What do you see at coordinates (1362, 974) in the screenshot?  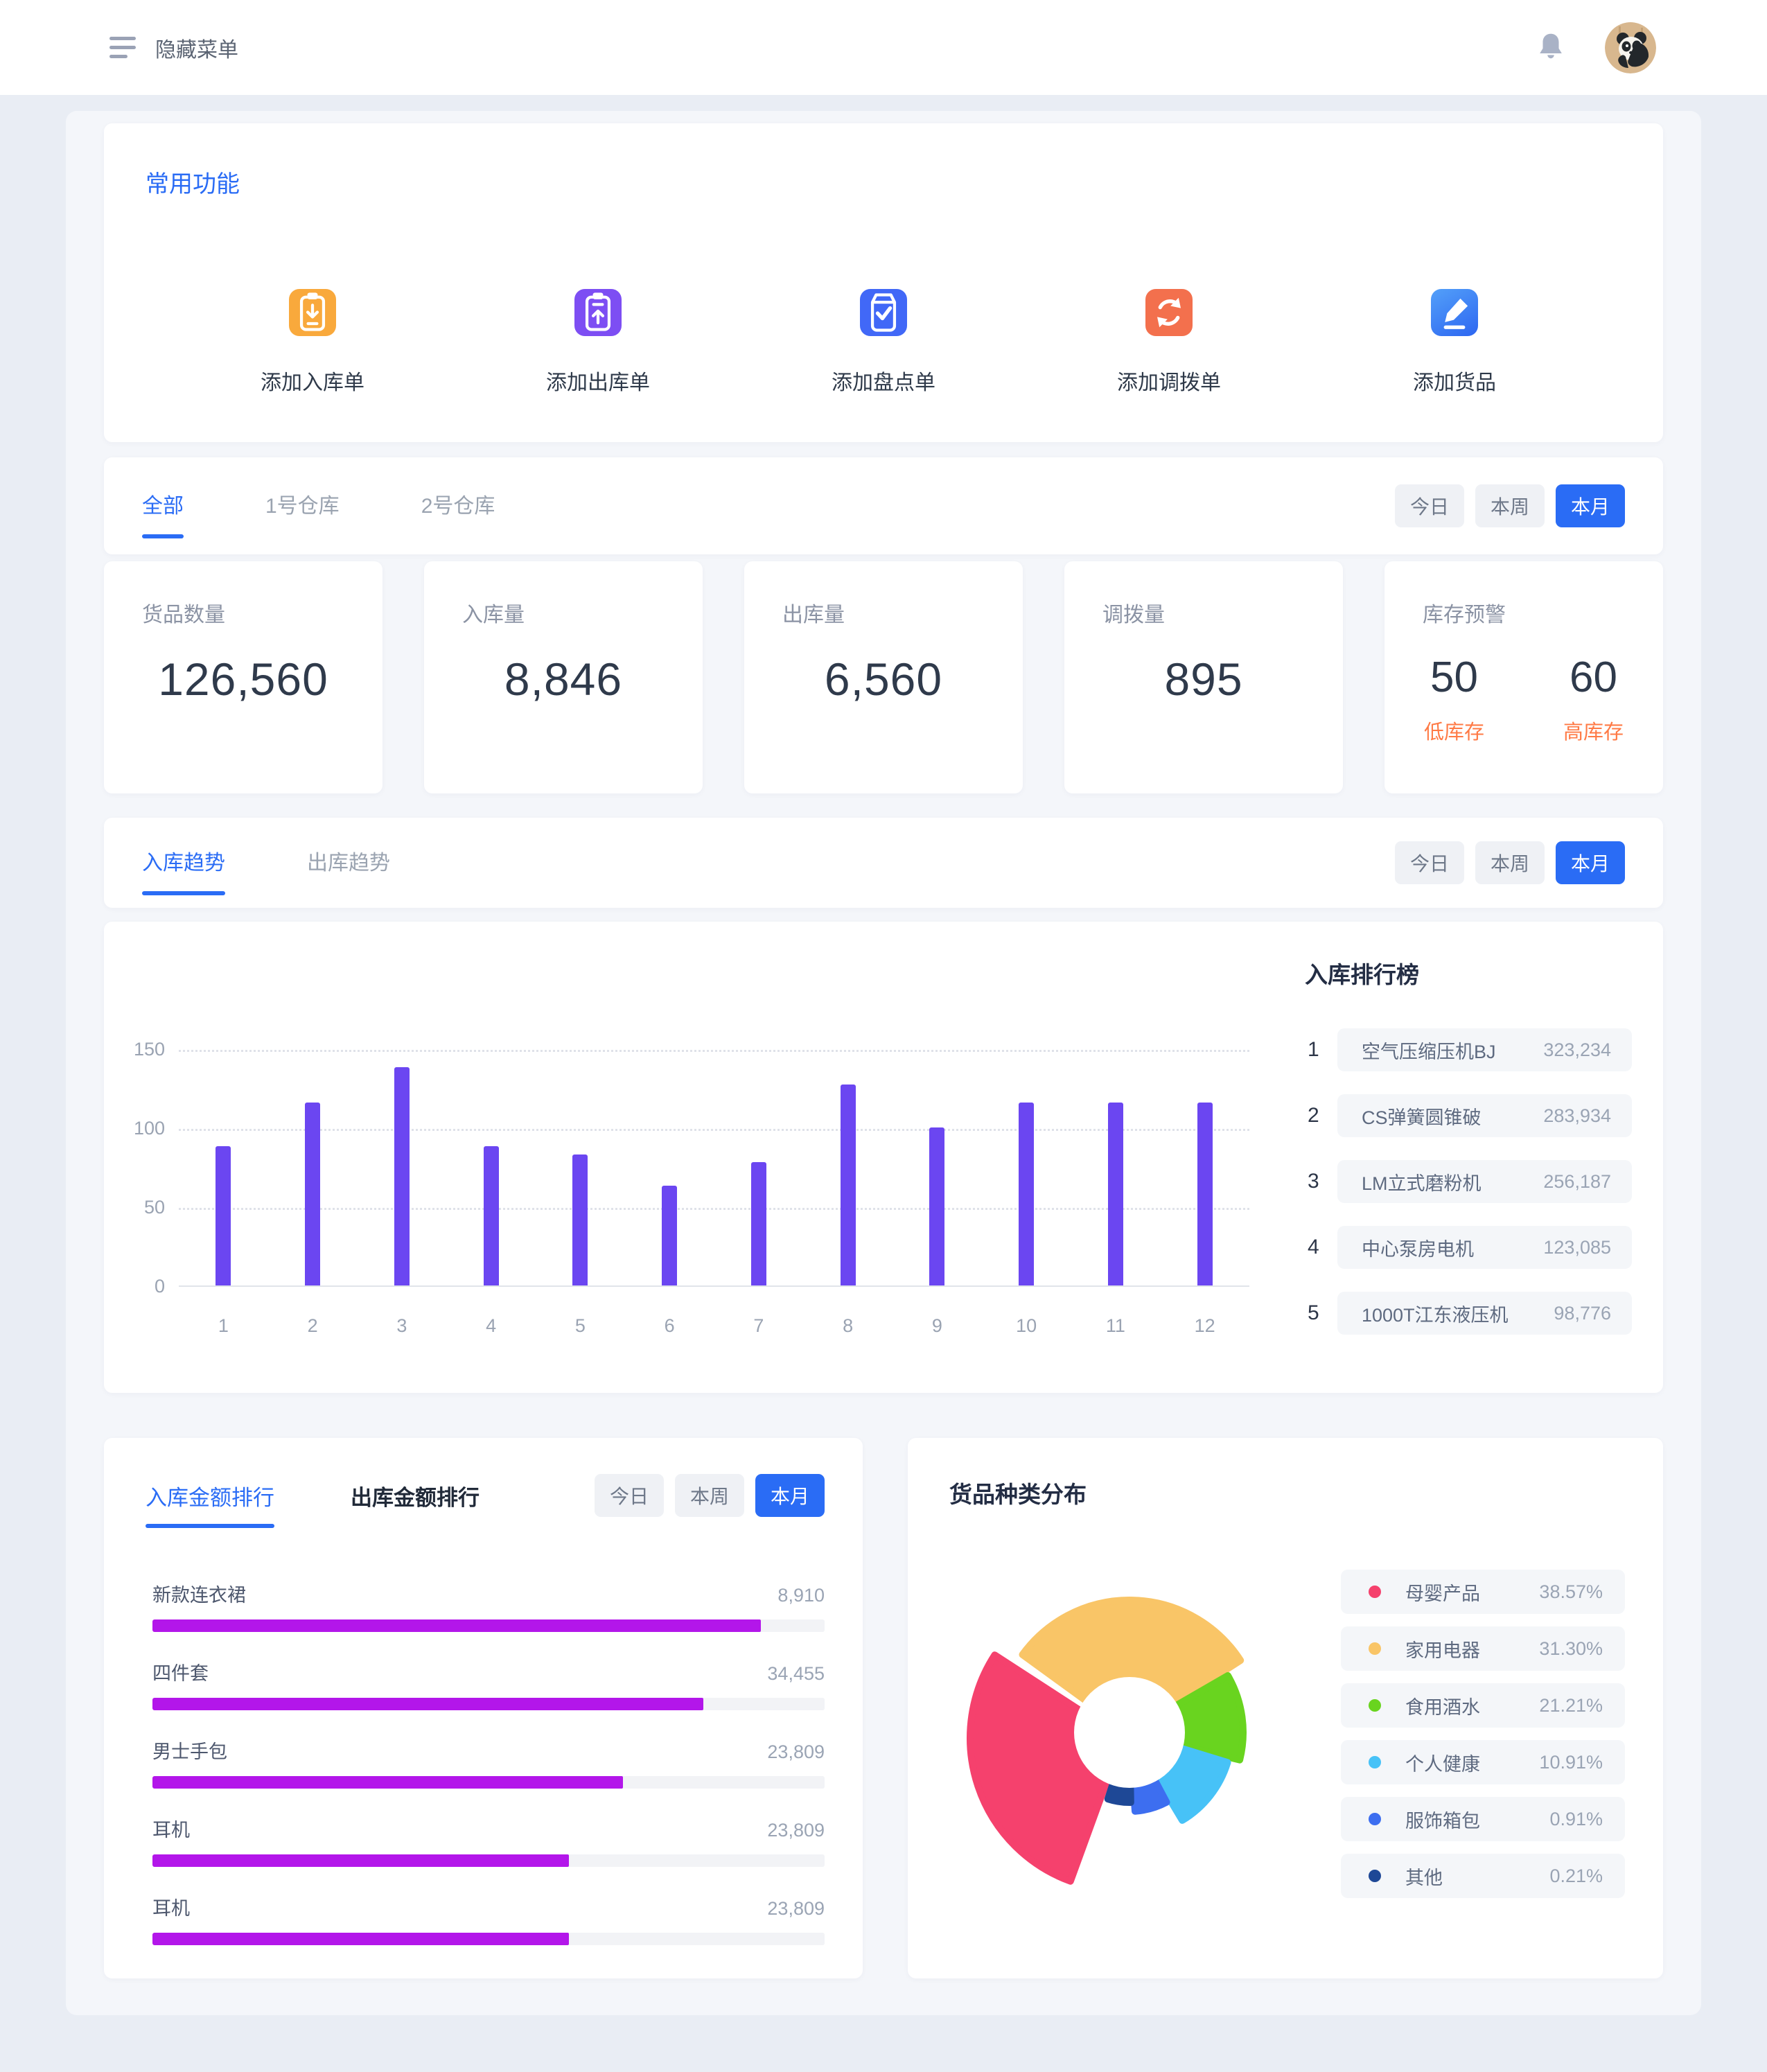 I see `inbound-ranking-title: 入库排行榜` at bounding box center [1362, 974].